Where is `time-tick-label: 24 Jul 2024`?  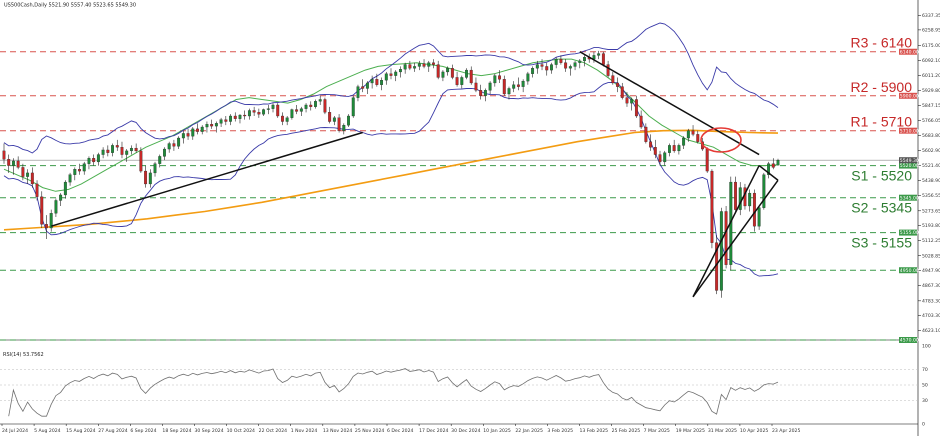
time-tick-label: 24 Jul 2024 is located at coordinates (15, 431).